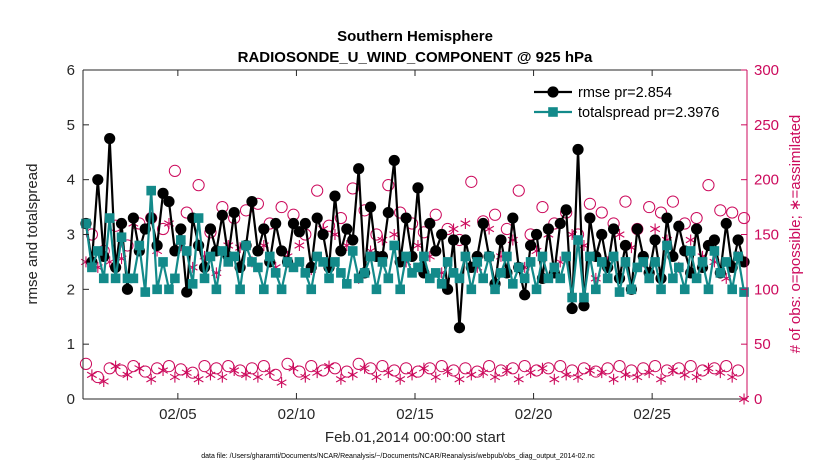  Describe the element at coordinates (795, 234) in the screenshot. I see `y-axis-label-right: # of obs: o=possible; ∗=assimilated` at that location.